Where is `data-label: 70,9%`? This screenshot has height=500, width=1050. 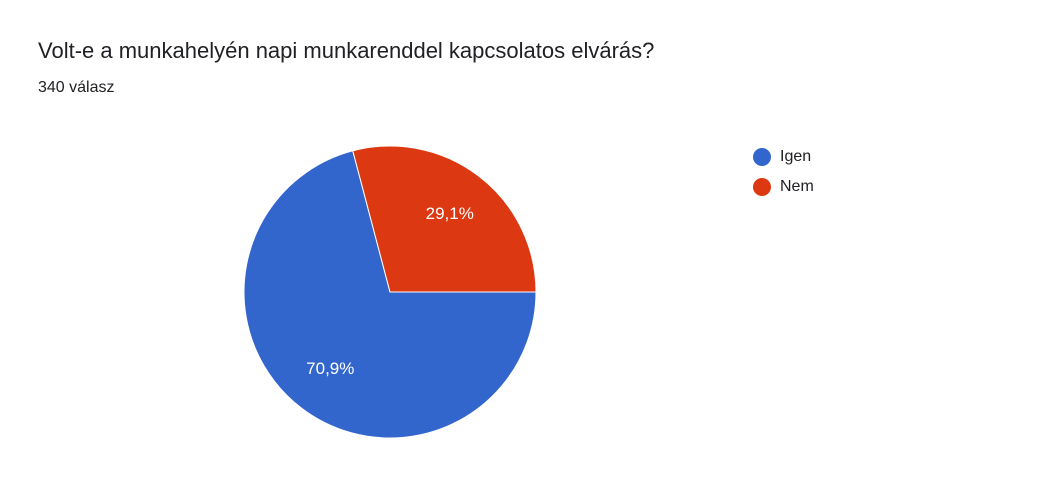
data-label: 70,9% is located at coordinates (330, 368).